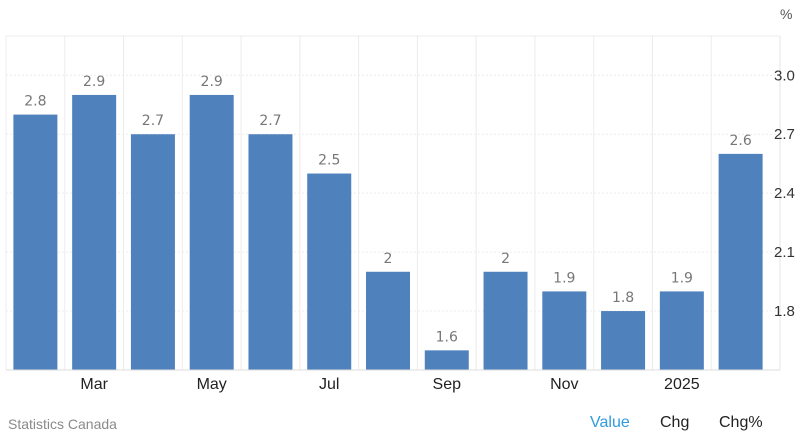  Describe the element at coordinates (740, 141) in the screenshot. I see `data-label: 2.6` at that location.